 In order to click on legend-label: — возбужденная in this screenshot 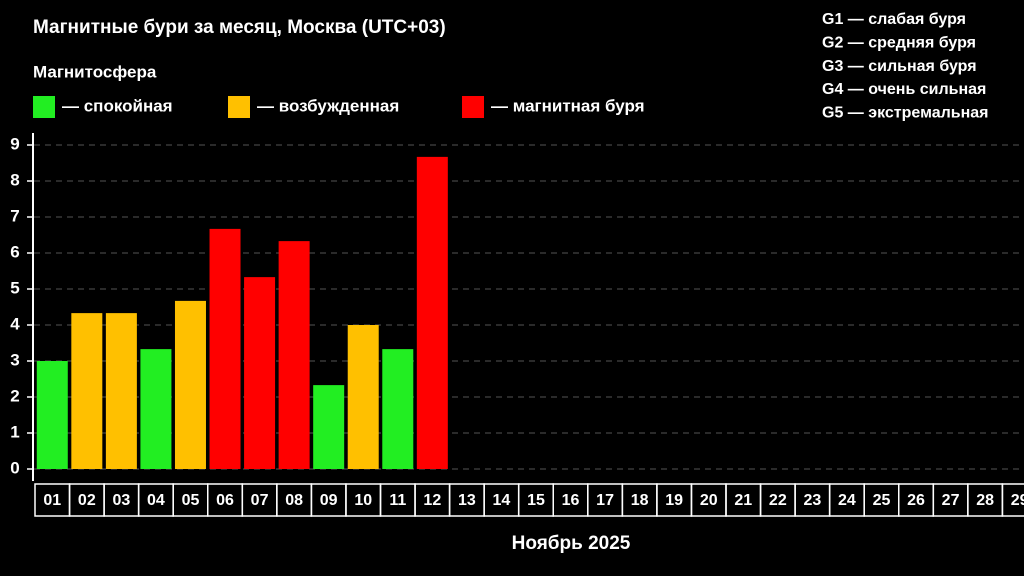, I will do `click(328, 105)`.